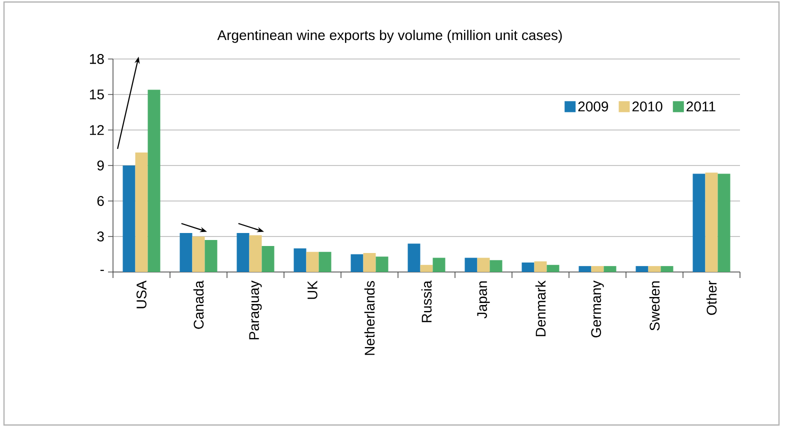 This screenshot has height=428, width=790. Describe the element at coordinates (483, 299) in the screenshot. I see `x-tick-label: Japan` at that location.